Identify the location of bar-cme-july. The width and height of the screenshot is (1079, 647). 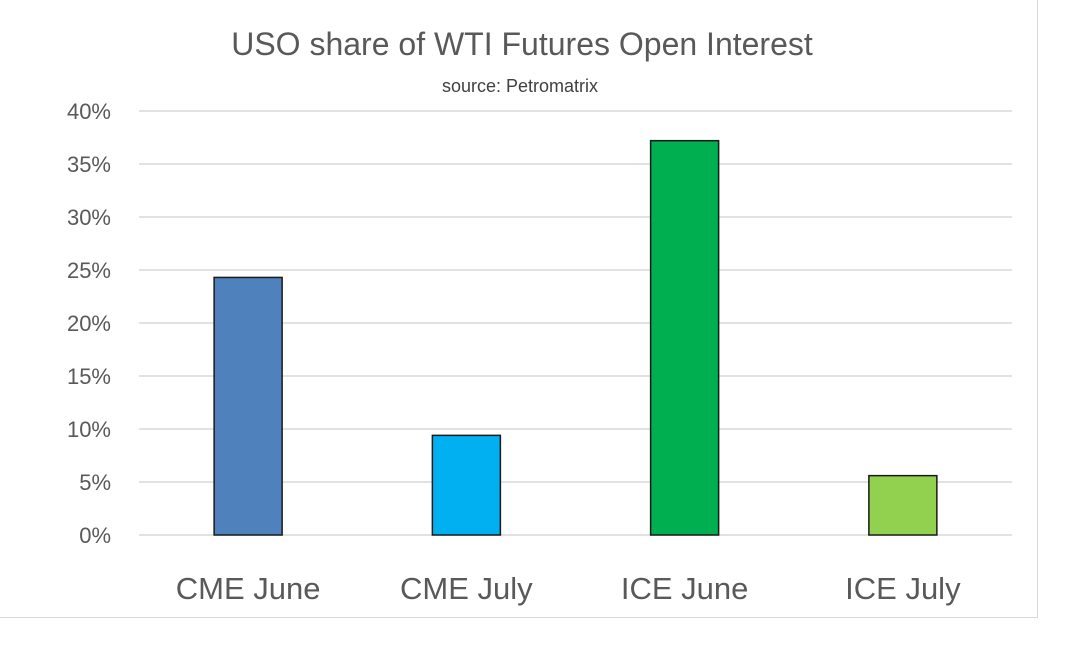
(466, 485).